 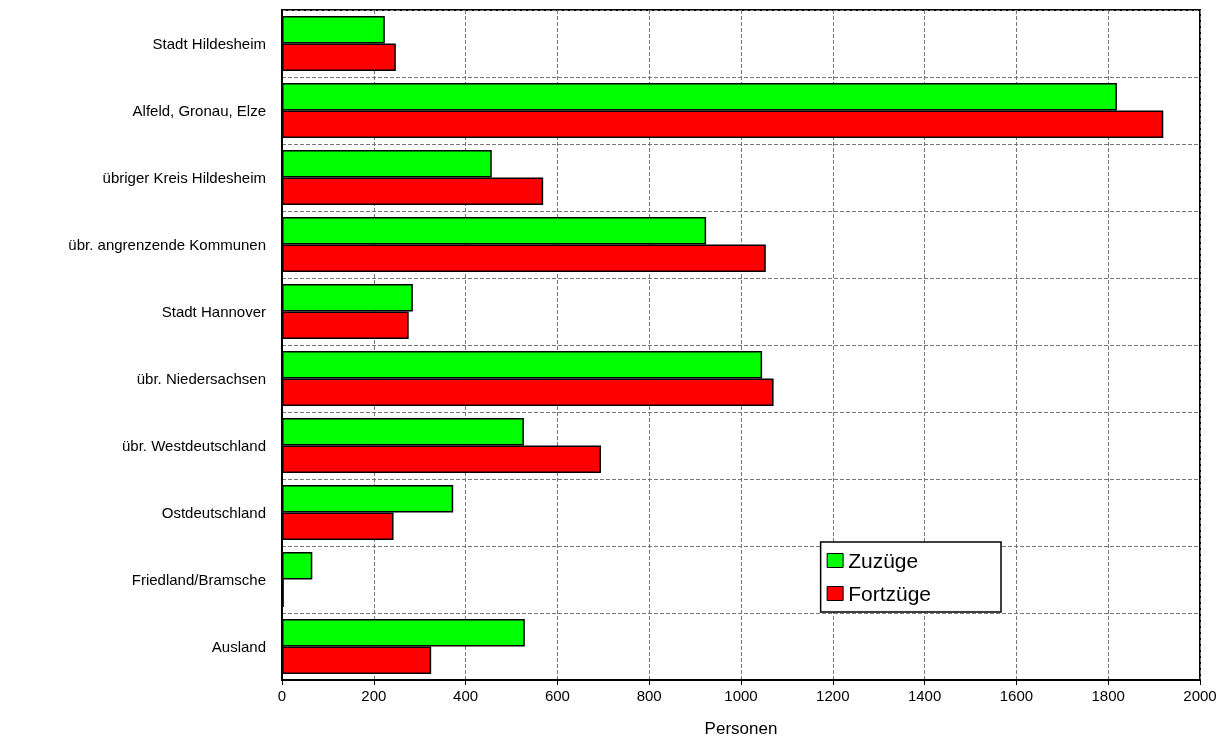 What do you see at coordinates (213, 311) in the screenshot?
I see `y-tick-label: Stadt Hannover` at bounding box center [213, 311].